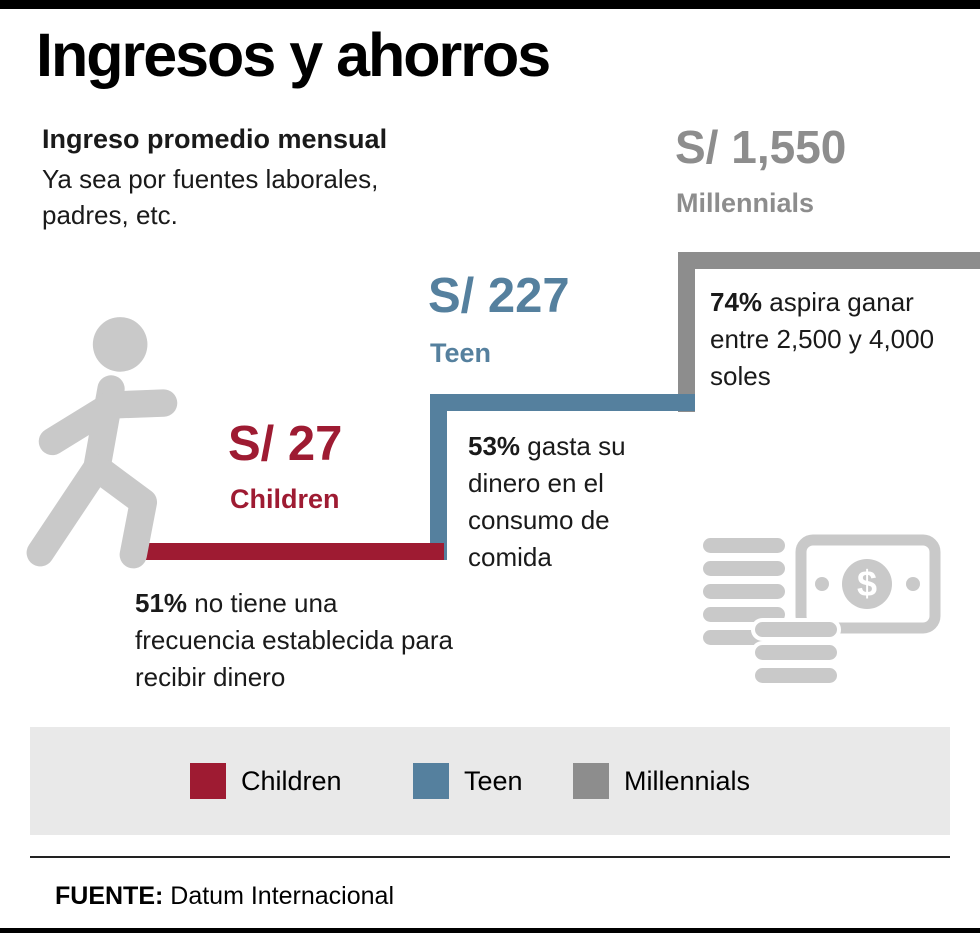 Image resolution: width=980 pixels, height=933 pixels. What do you see at coordinates (109, 896) in the screenshot?
I see `source-label: FUENTE:` at bounding box center [109, 896].